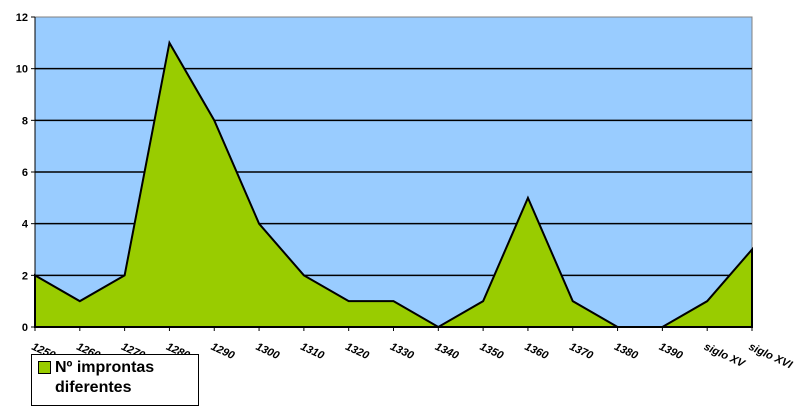 Image resolution: width=811 pixels, height=406 pixels. I want to click on x-tick-label: 1330, so click(402, 352).